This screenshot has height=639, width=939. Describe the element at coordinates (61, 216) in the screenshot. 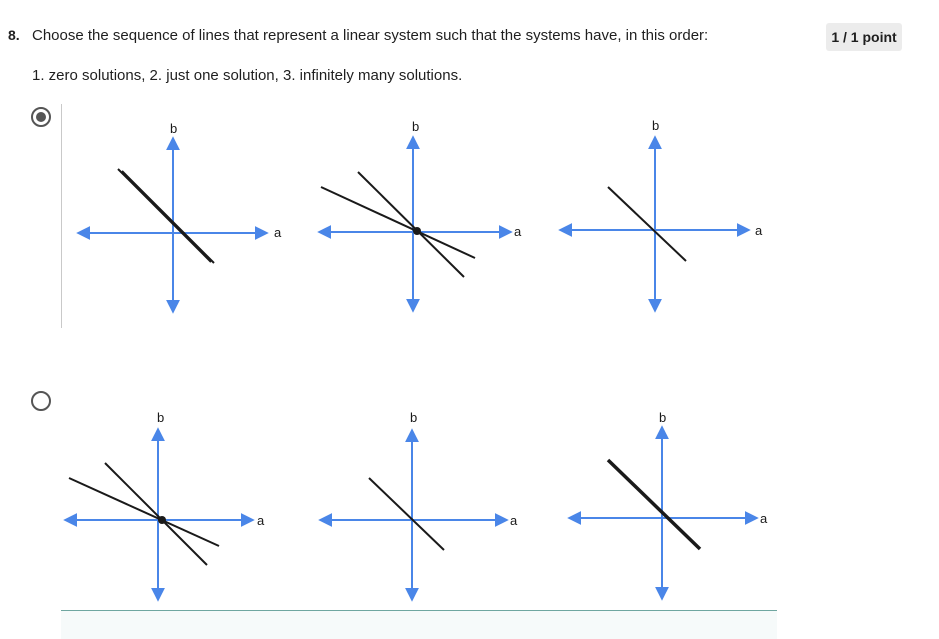

I see `option-1-left-border` at that location.